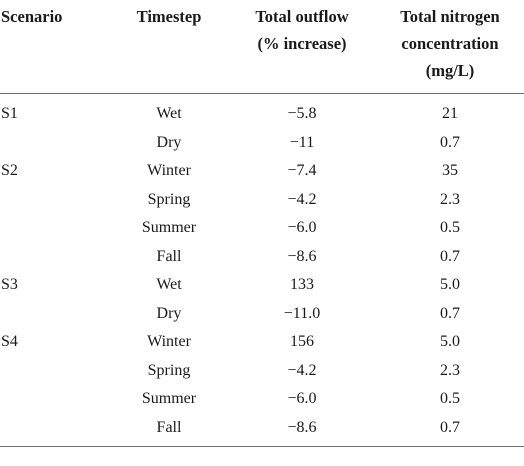 This screenshot has height=466, width=524. What do you see at coordinates (302, 142) in the screenshot?
I see `cell-total-outflow: −11` at bounding box center [302, 142].